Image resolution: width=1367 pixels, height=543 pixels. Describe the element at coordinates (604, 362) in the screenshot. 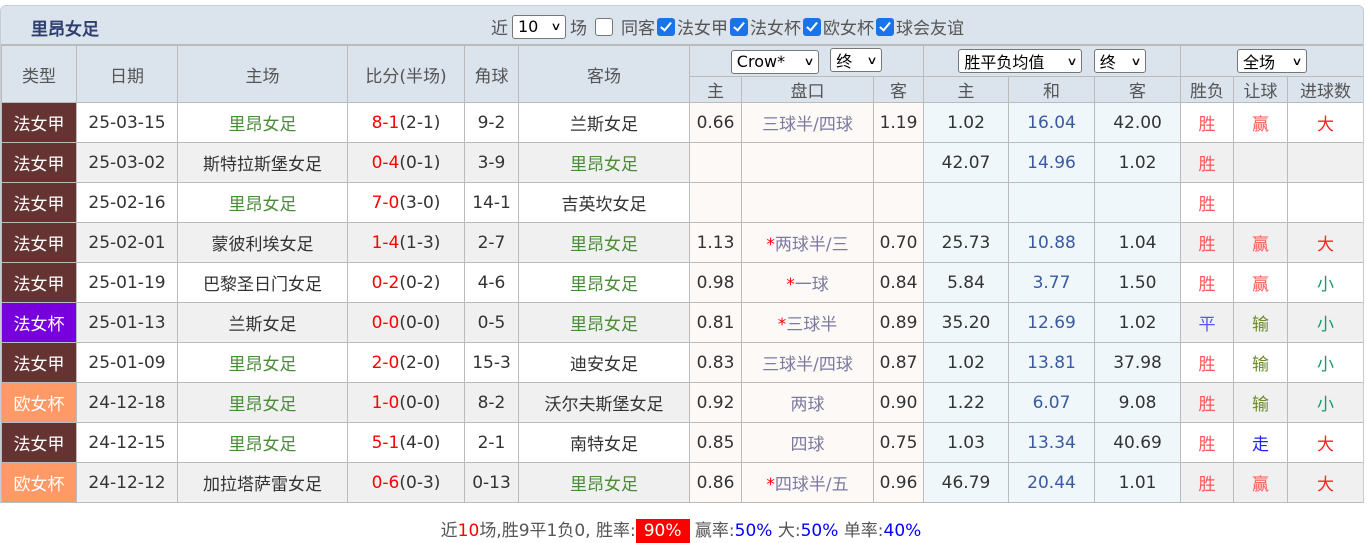

I see `away-team: 迪安女足` at that location.